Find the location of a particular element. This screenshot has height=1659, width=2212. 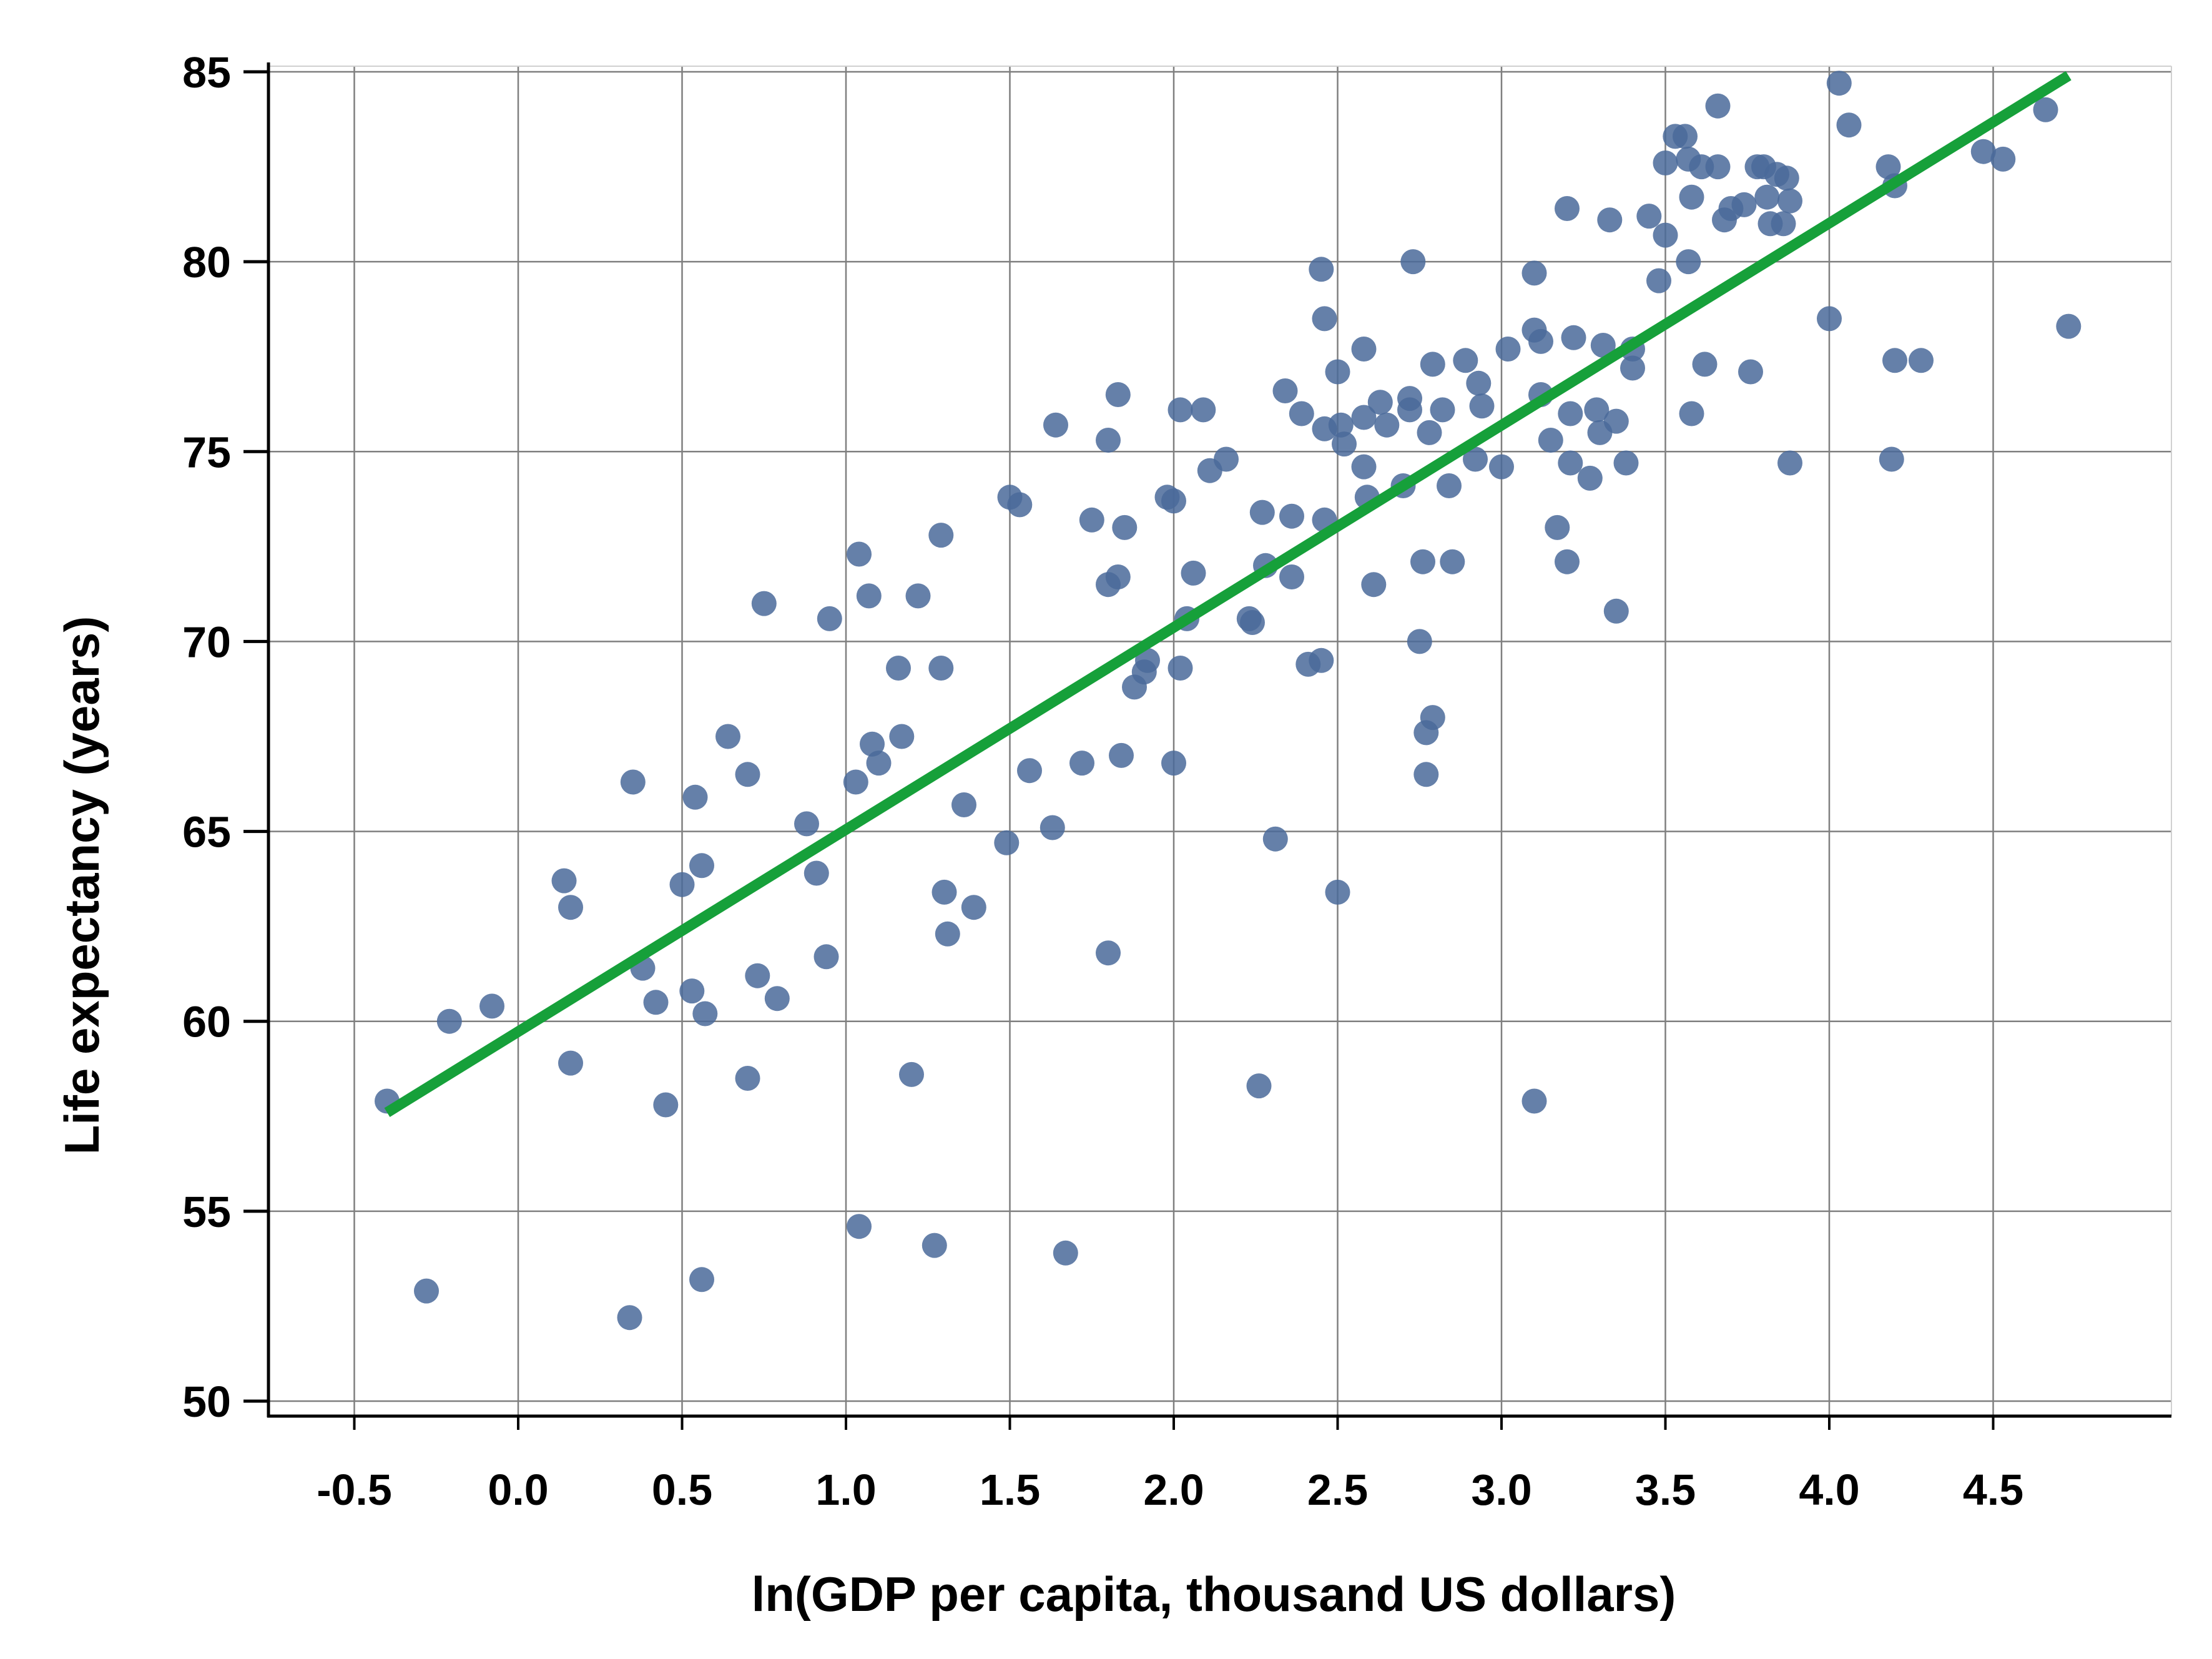

x-tick-label: 4.5 is located at coordinates (1993, 1489).